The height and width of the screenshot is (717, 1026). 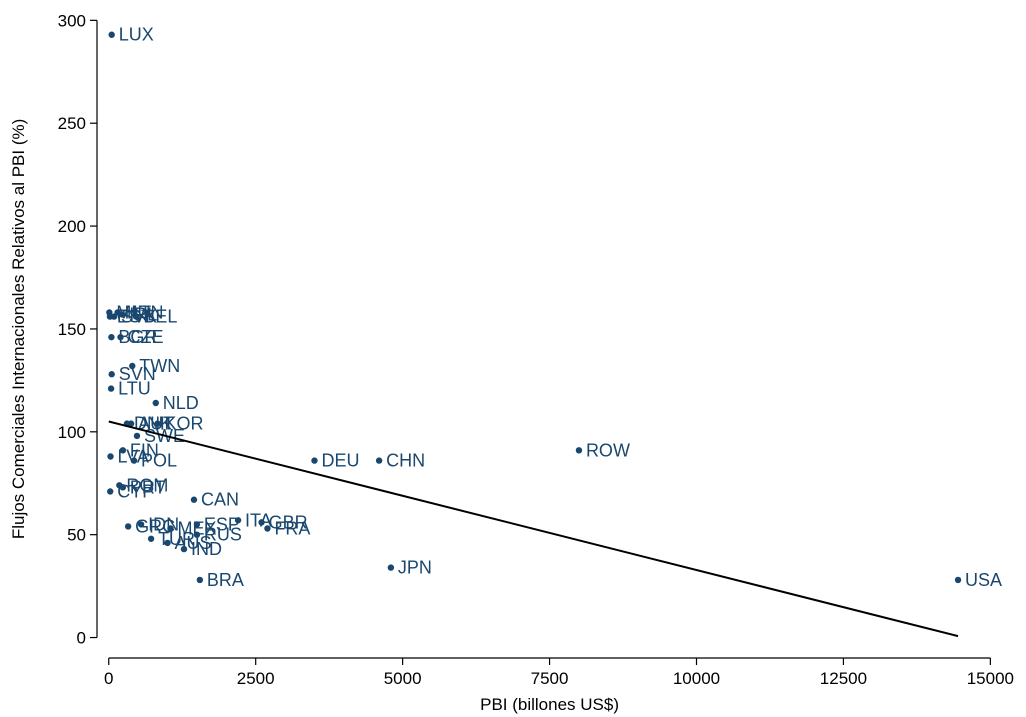 I want to click on y-axis: 0 50 100 150 200 250 300, so click(x=77, y=329).